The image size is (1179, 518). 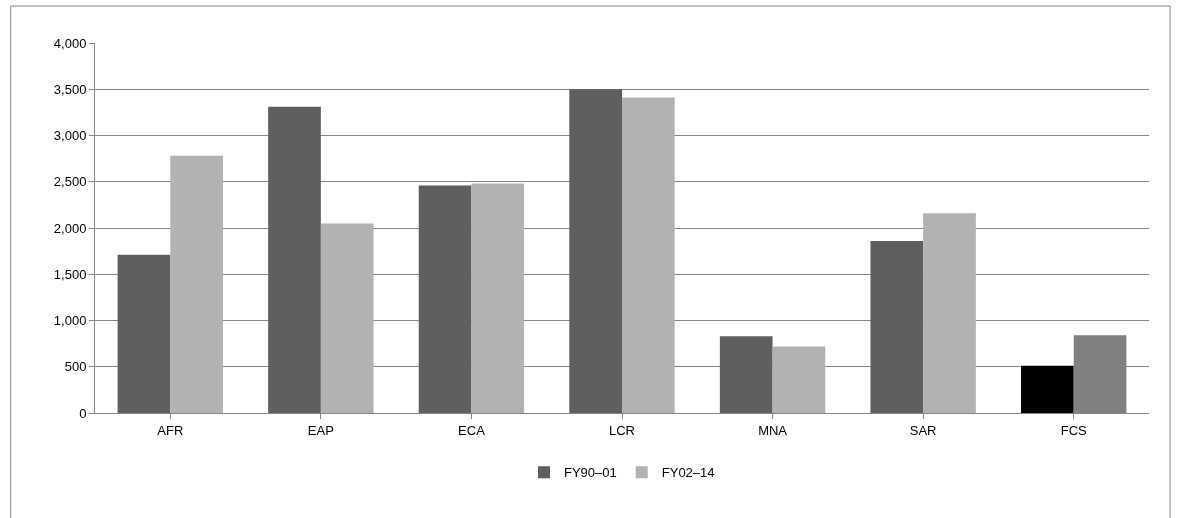 What do you see at coordinates (773, 430) in the screenshot?
I see `x-tick-label: MNA` at bounding box center [773, 430].